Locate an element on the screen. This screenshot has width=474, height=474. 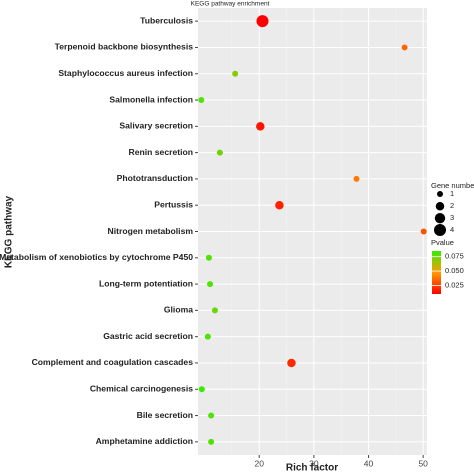
y-tick-label: Chemical carcinogenesis is located at coordinates (141, 389).